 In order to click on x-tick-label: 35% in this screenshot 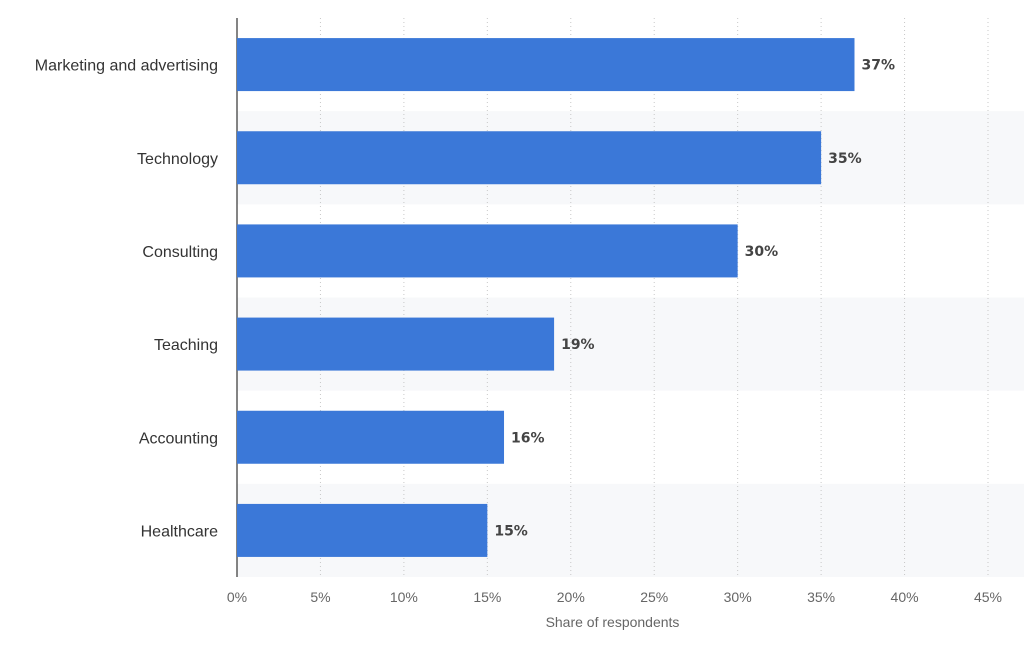, I will do `click(821, 597)`.